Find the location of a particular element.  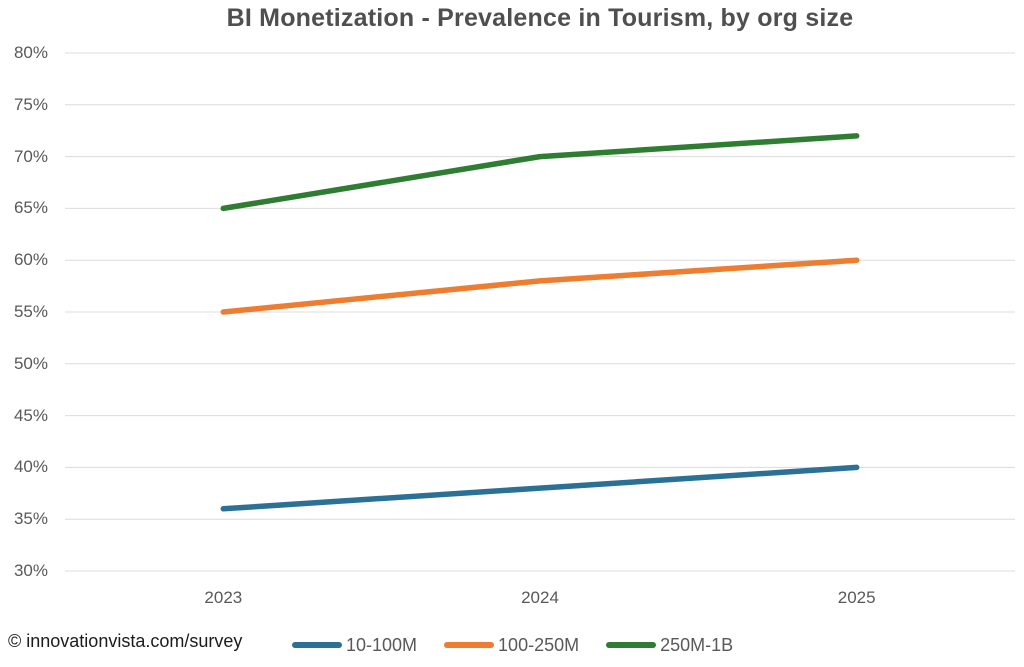

series-line-100-250M is located at coordinates (540, 286).